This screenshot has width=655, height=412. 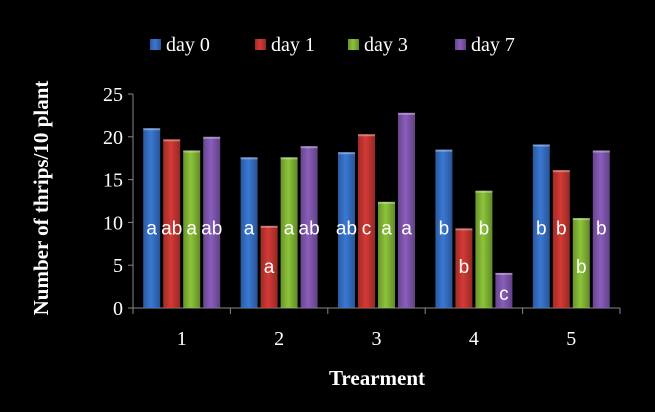 I want to click on x-axis-title: Trearment, so click(x=377, y=378).